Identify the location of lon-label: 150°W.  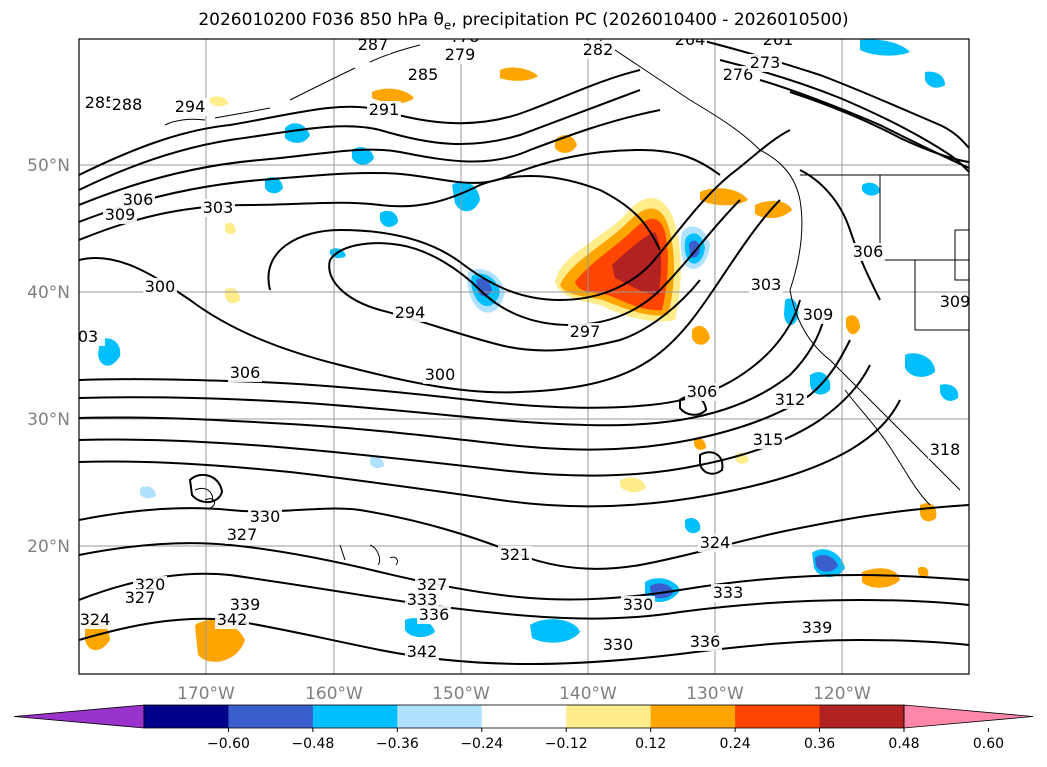
(461, 694).